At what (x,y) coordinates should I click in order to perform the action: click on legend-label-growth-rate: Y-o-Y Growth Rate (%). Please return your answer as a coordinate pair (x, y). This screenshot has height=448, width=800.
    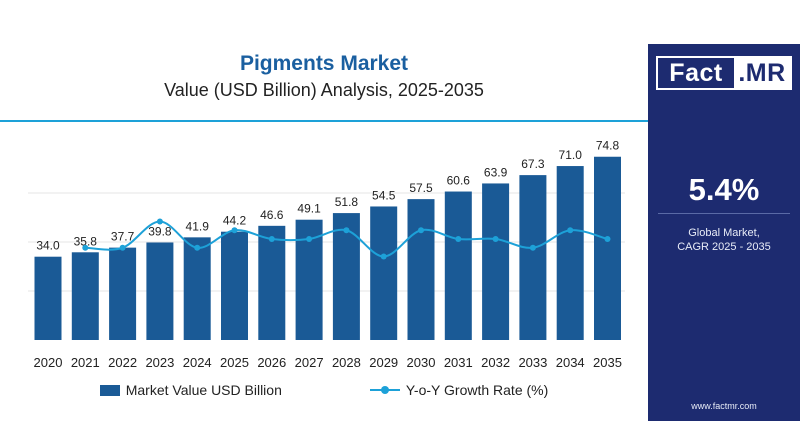
    Looking at the image, I should click on (477, 390).